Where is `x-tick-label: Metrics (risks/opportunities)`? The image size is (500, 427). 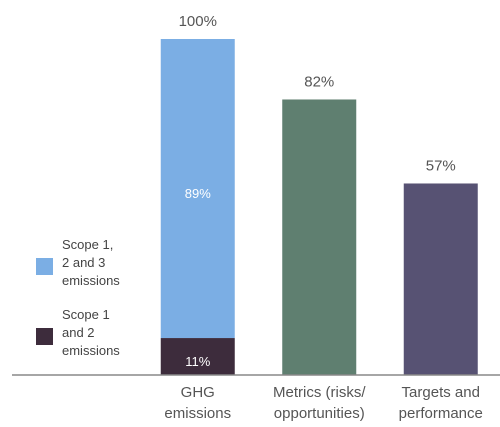 x-tick-label: Metrics (risks/opportunities) is located at coordinates (319, 403).